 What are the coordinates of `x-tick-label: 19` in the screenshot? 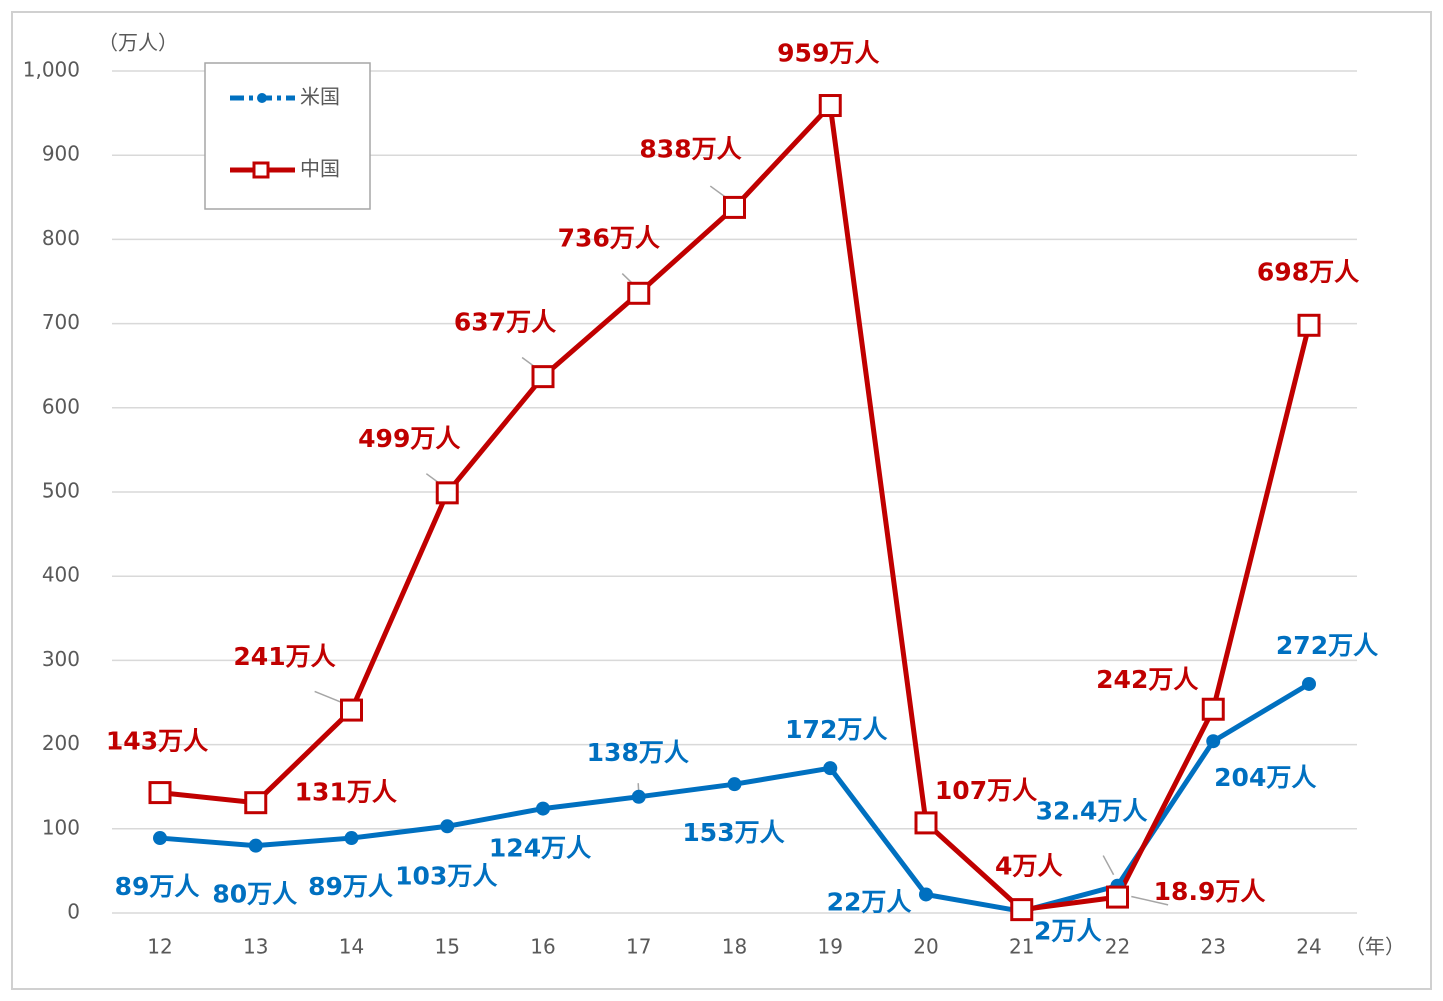 It's located at (830, 947).